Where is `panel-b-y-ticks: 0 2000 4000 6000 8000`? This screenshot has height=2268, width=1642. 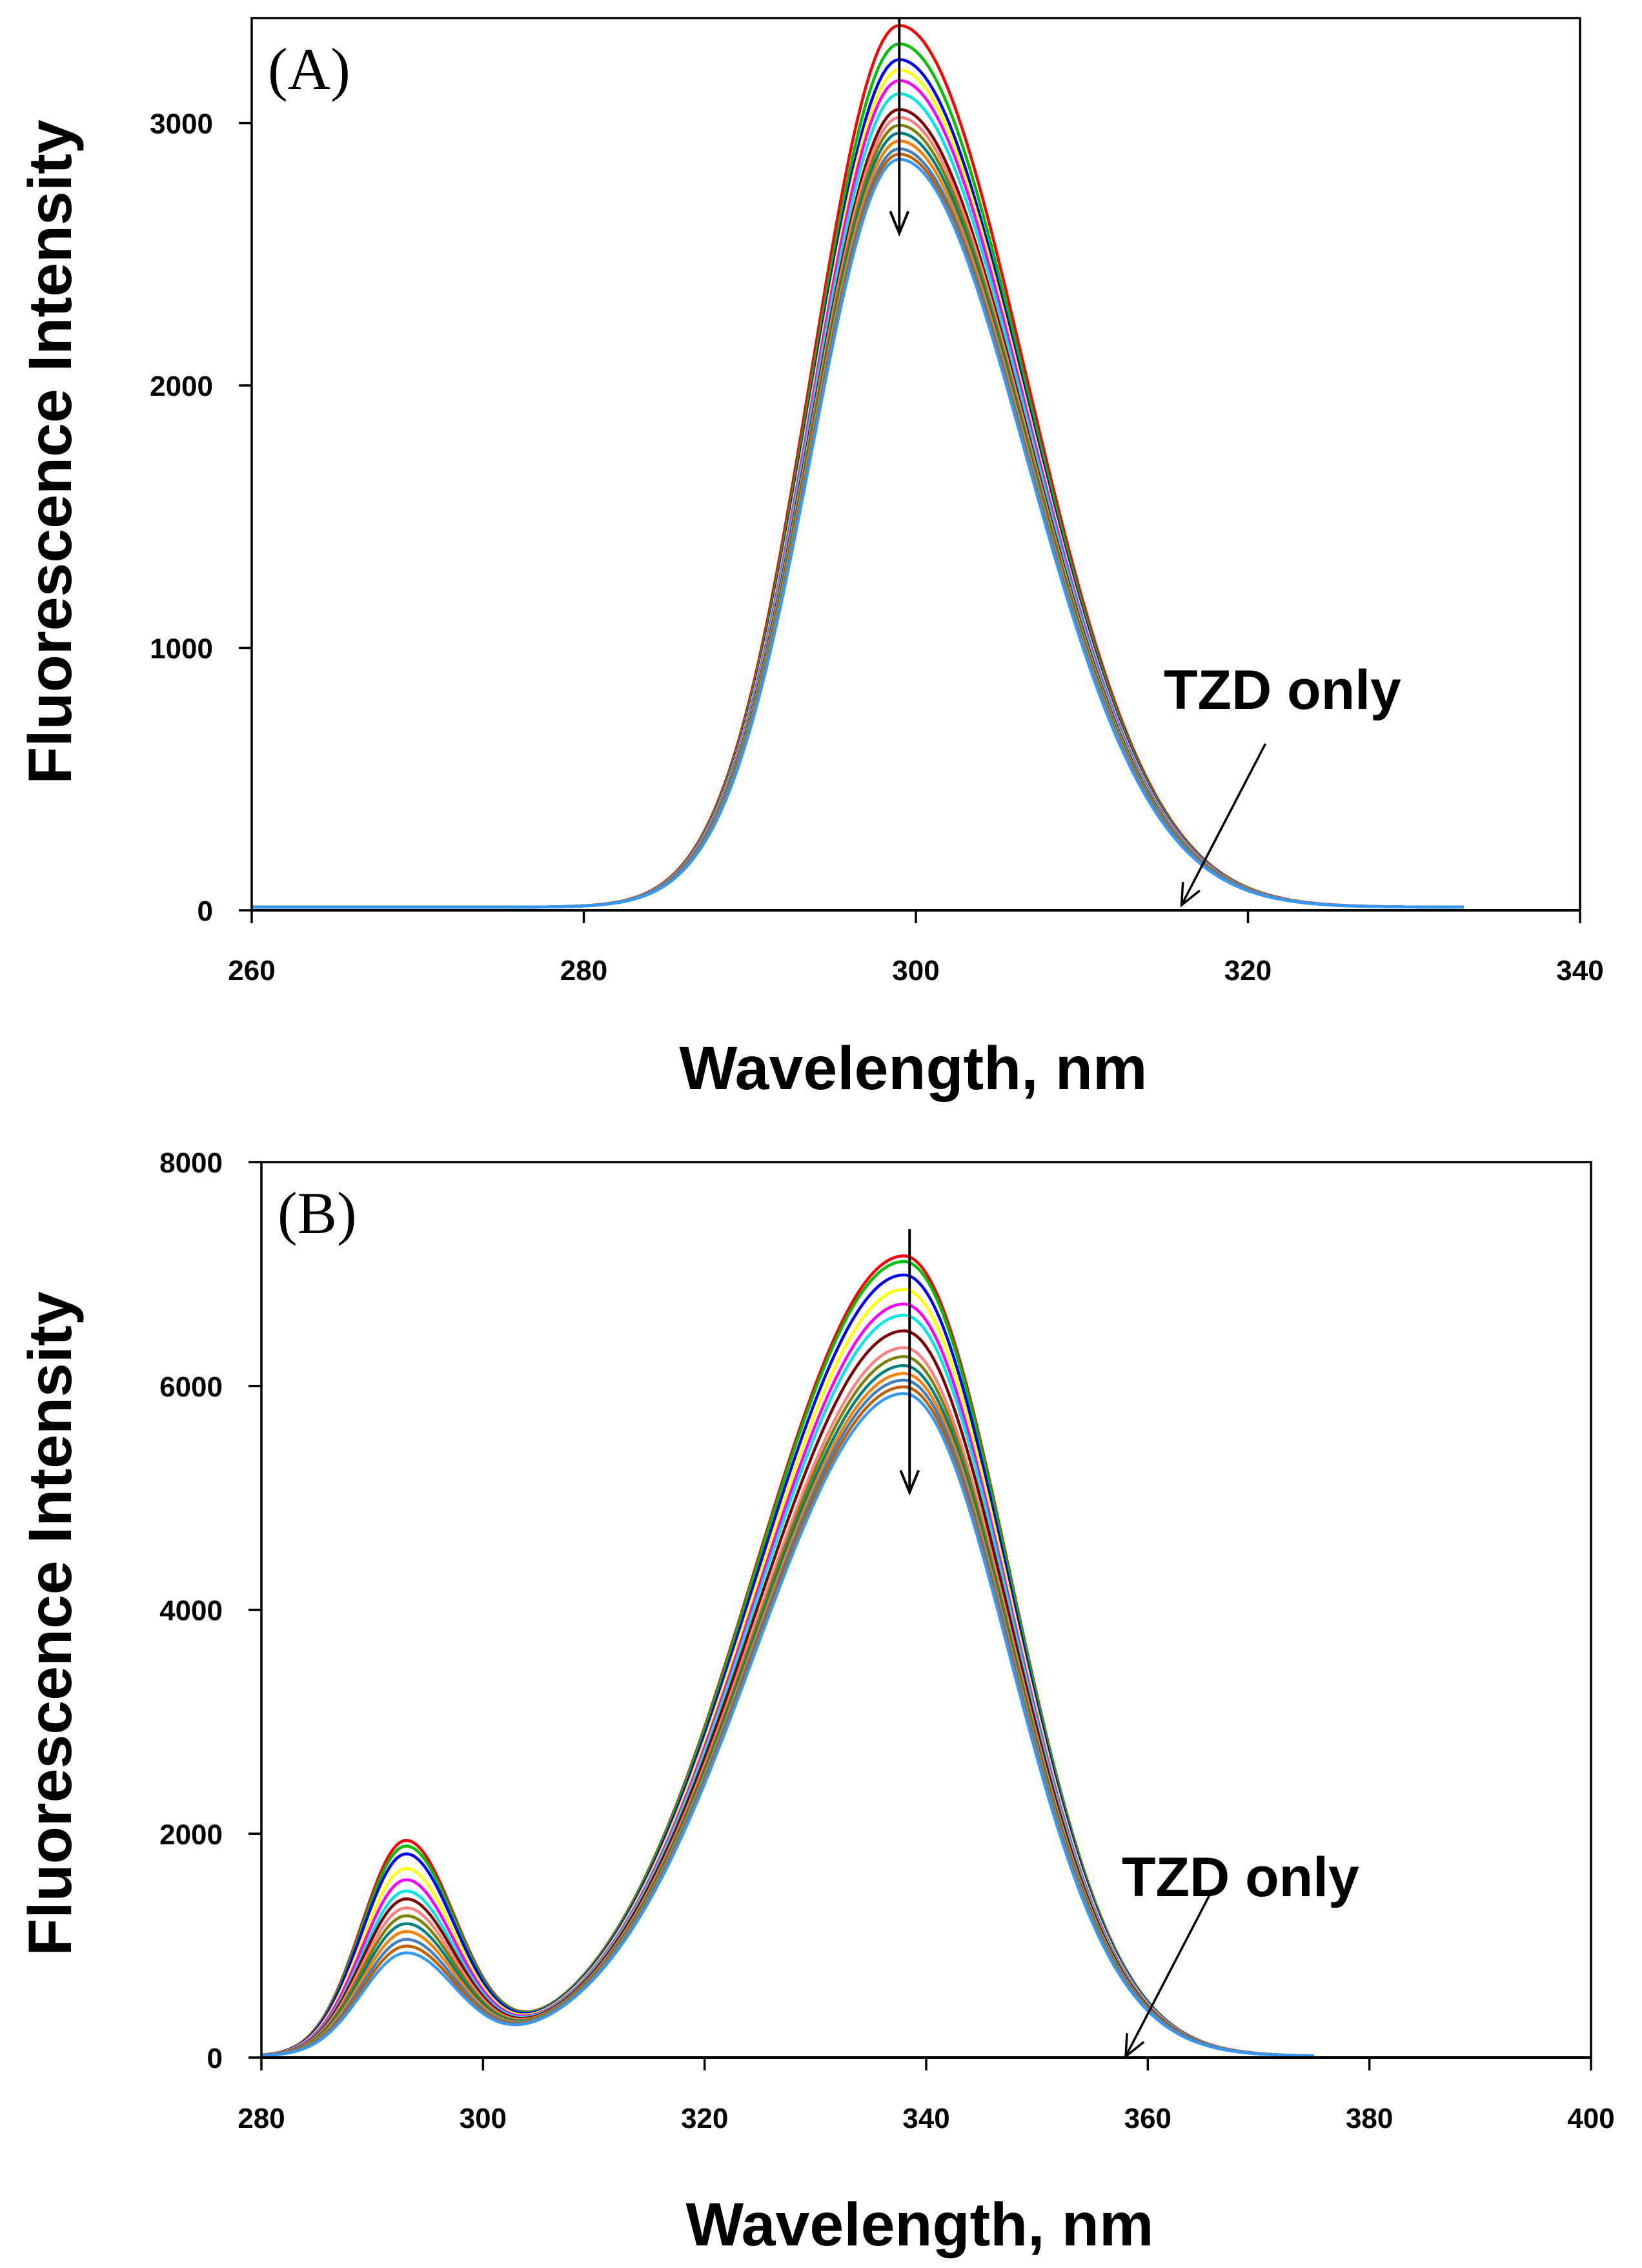 panel-b-y-ticks: 0 2000 4000 6000 8000 is located at coordinates (210, 1610).